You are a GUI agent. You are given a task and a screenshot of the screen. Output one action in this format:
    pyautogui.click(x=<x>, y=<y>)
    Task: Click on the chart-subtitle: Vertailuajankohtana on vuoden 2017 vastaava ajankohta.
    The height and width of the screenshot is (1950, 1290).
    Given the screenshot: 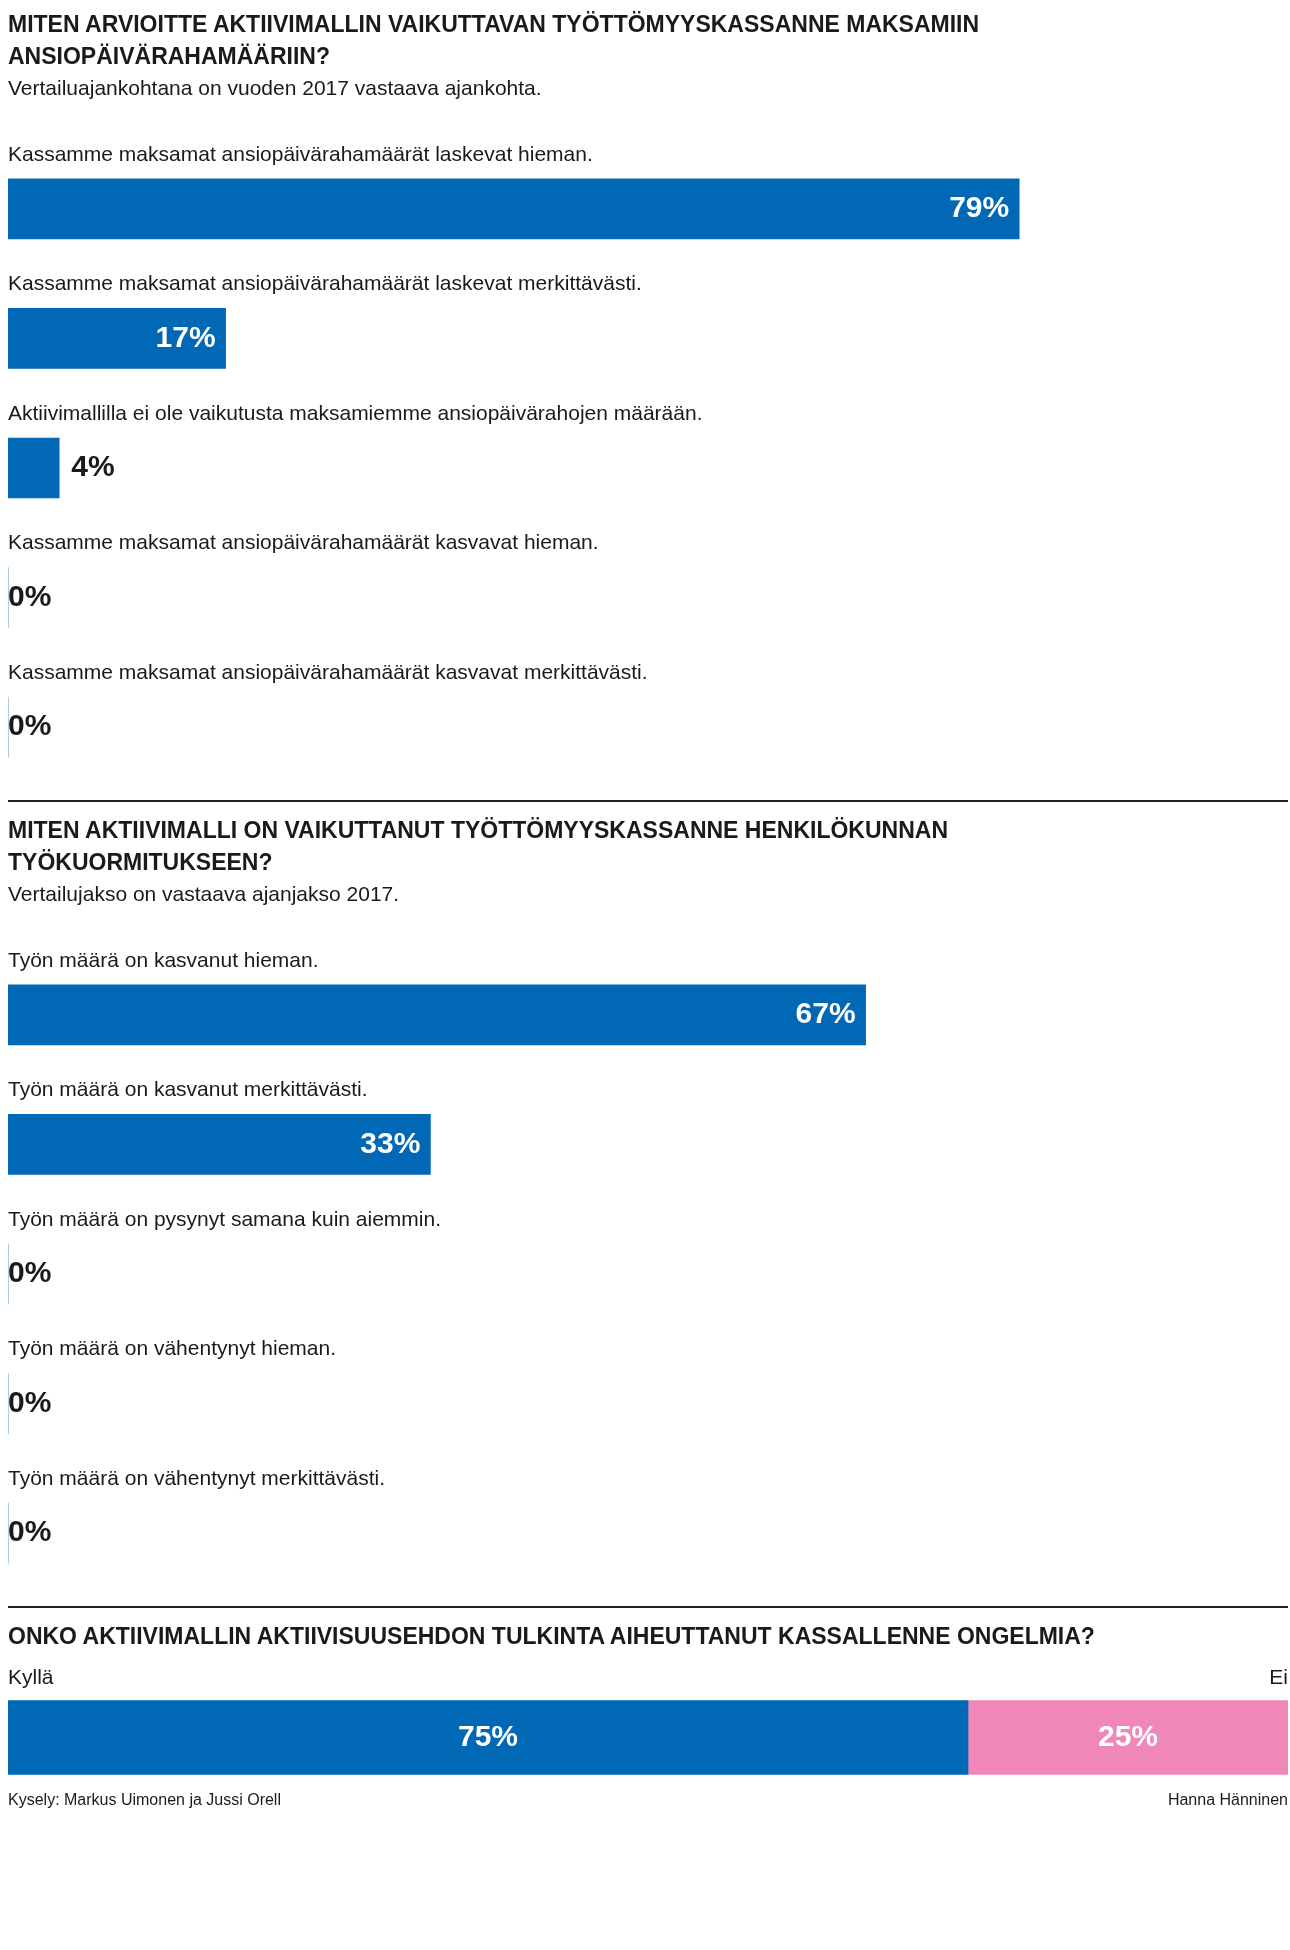 What is the action you would take?
    pyautogui.click(x=275, y=88)
    